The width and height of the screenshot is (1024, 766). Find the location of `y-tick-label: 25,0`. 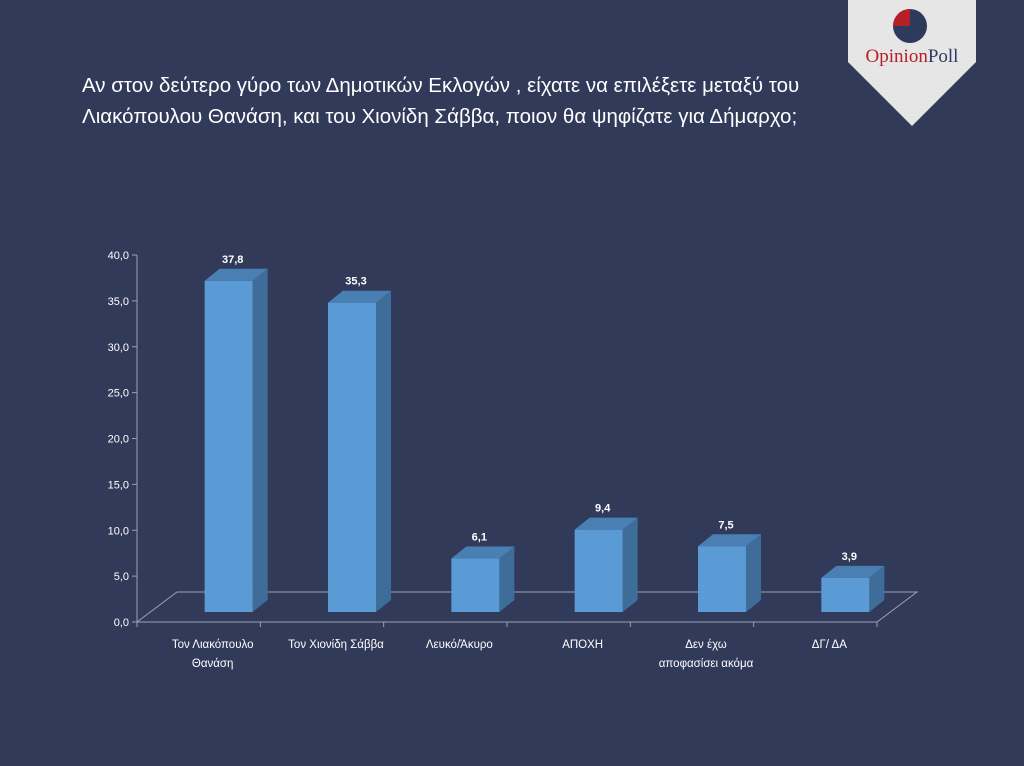

y-tick-label: 25,0 is located at coordinates (118, 394).